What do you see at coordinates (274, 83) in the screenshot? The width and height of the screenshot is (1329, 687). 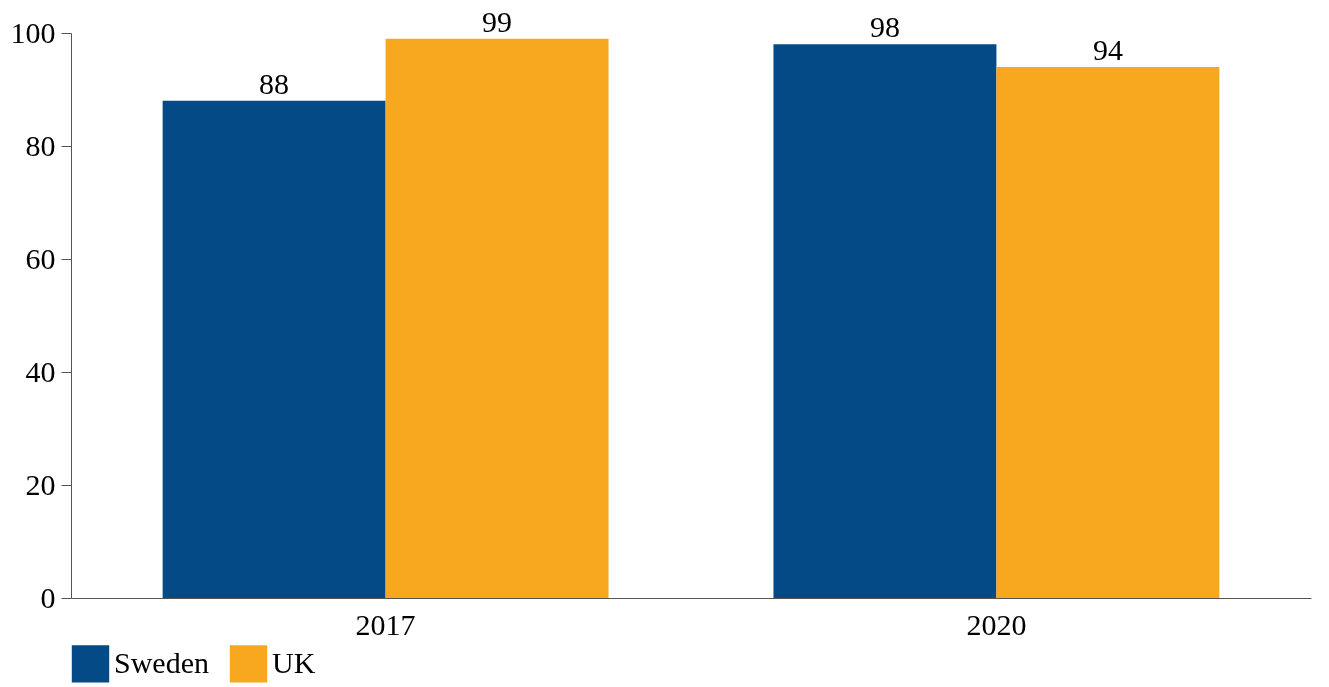 I see `data-label: 88` at bounding box center [274, 83].